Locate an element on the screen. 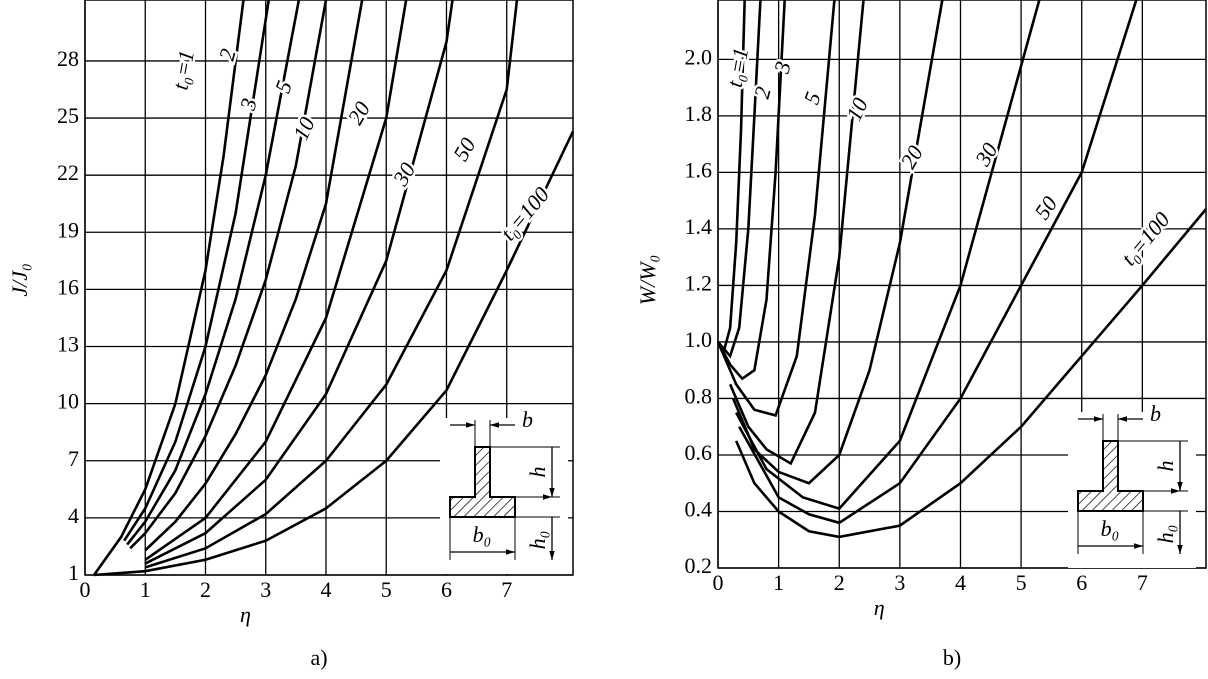 This screenshot has width=1208, height=679. y-tick-label: 25 is located at coordinates (68, 115).